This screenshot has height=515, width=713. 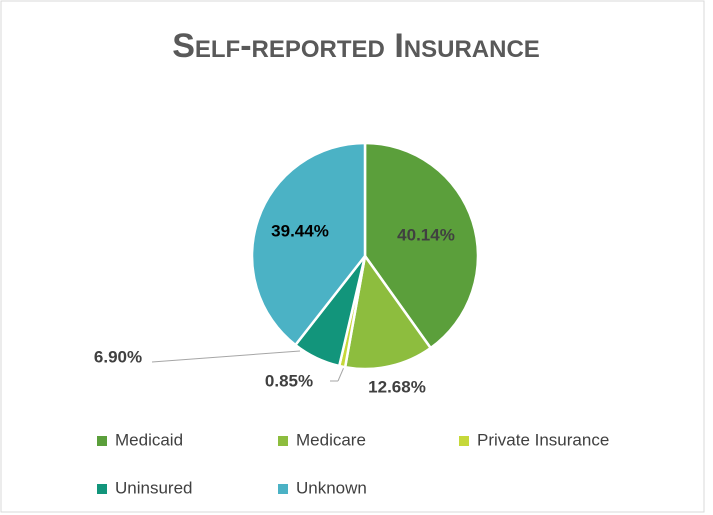 I want to click on data-label: 40.14%, so click(x=426, y=234).